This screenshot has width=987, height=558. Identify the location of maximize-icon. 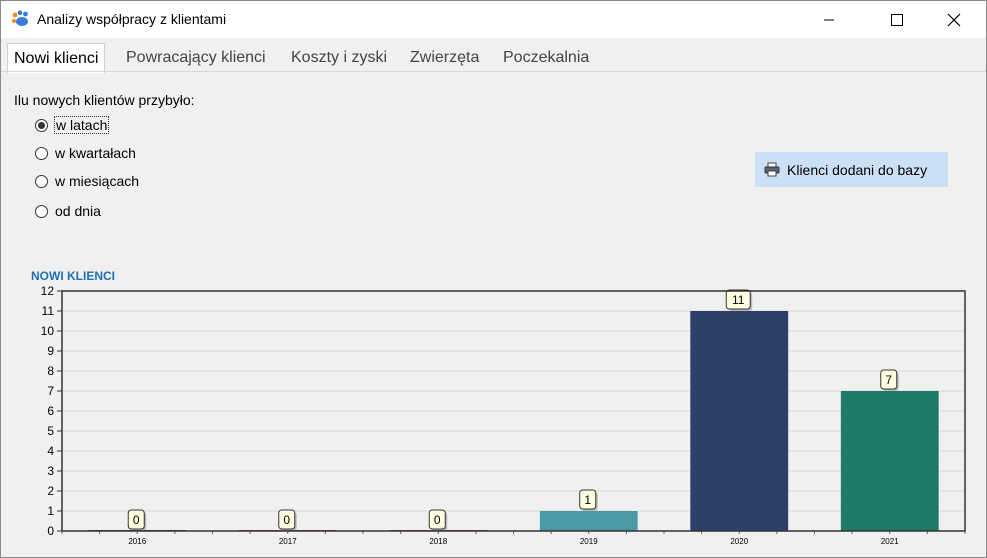
(897, 19).